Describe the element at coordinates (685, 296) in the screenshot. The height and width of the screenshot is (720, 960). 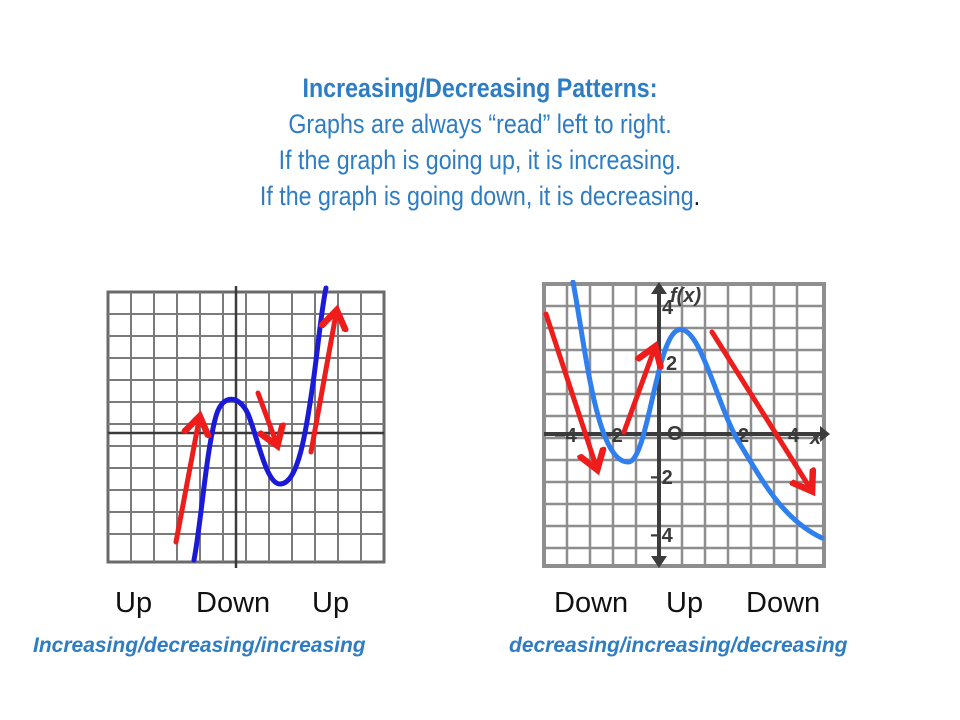
I see `fx-label: f(x)` at that location.